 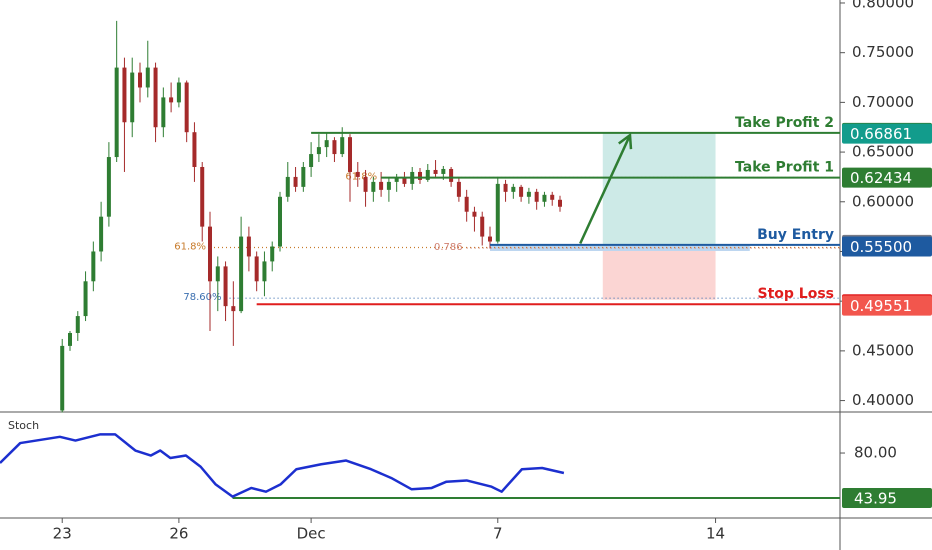 I want to click on y-tick-label: 0.70000, so click(x=883, y=102).